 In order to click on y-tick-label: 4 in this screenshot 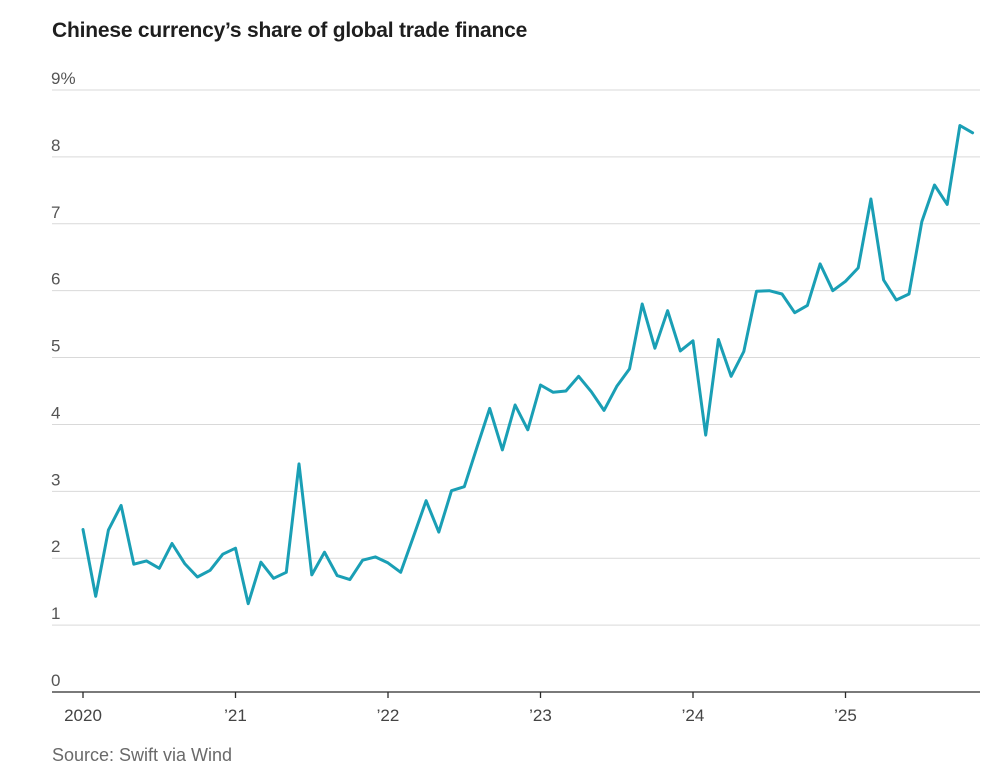, I will do `click(55, 412)`.